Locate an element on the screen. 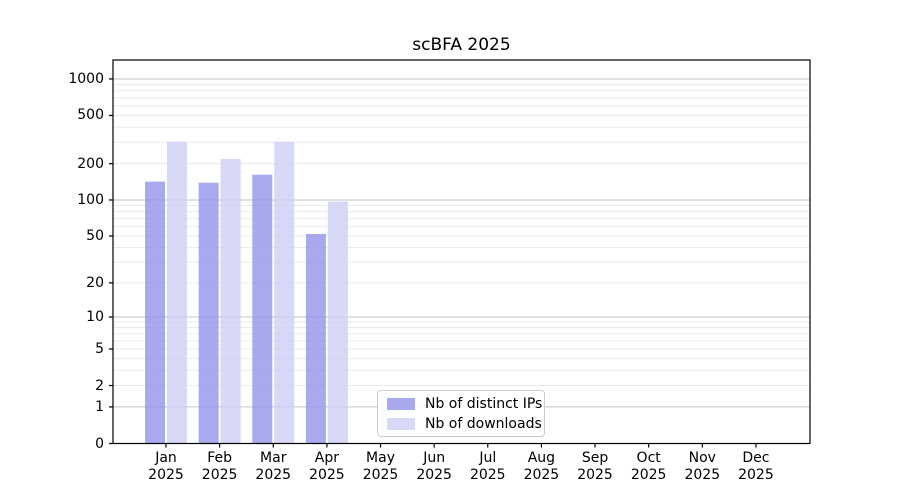  y-tick-label: 100 is located at coordinates (90, 199).